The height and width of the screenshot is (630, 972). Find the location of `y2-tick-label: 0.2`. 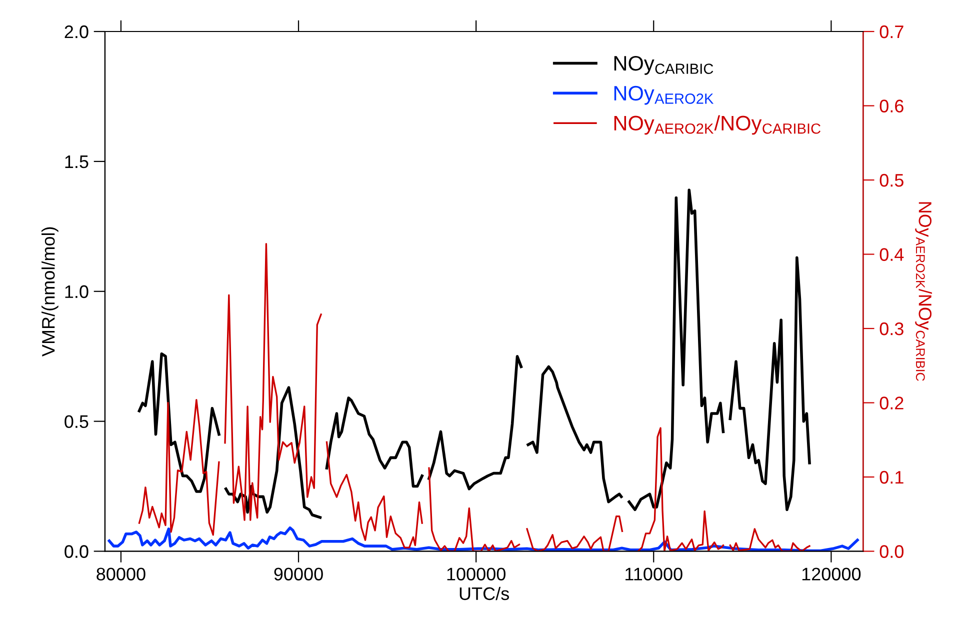

y2-tick-label: 0.2 is located at coordinates (892, 403).